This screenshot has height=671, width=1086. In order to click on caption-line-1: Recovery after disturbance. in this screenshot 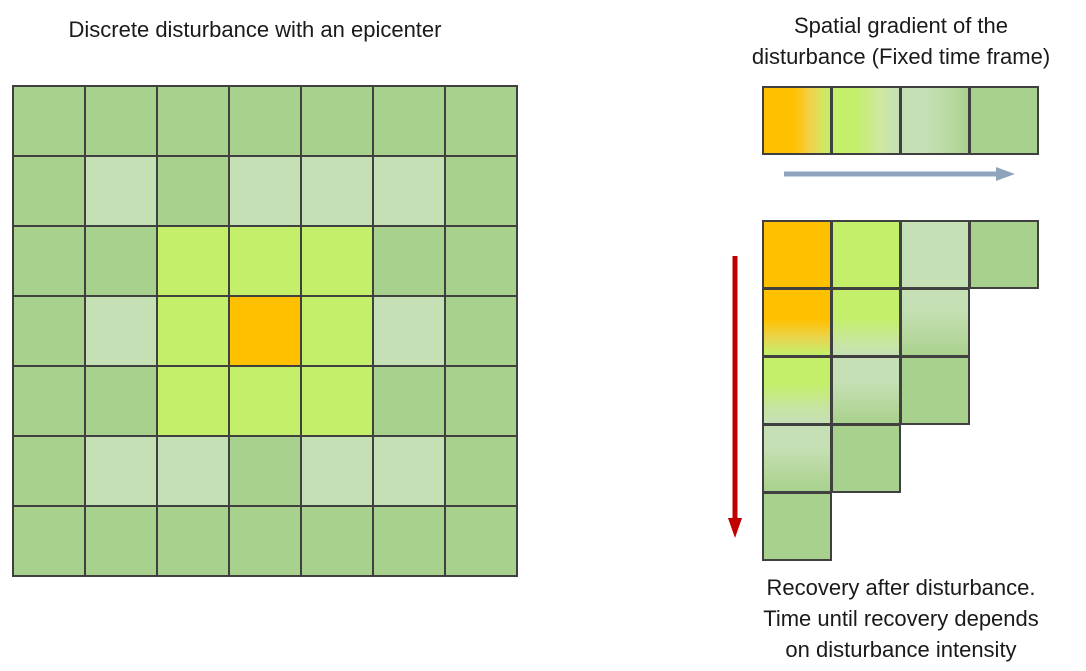, I will do `click(901, 587)`.